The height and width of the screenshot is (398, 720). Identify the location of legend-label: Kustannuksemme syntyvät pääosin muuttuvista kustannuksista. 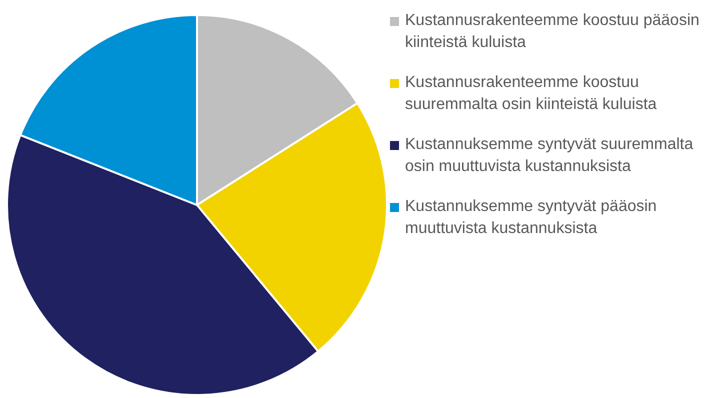
(531, 218).